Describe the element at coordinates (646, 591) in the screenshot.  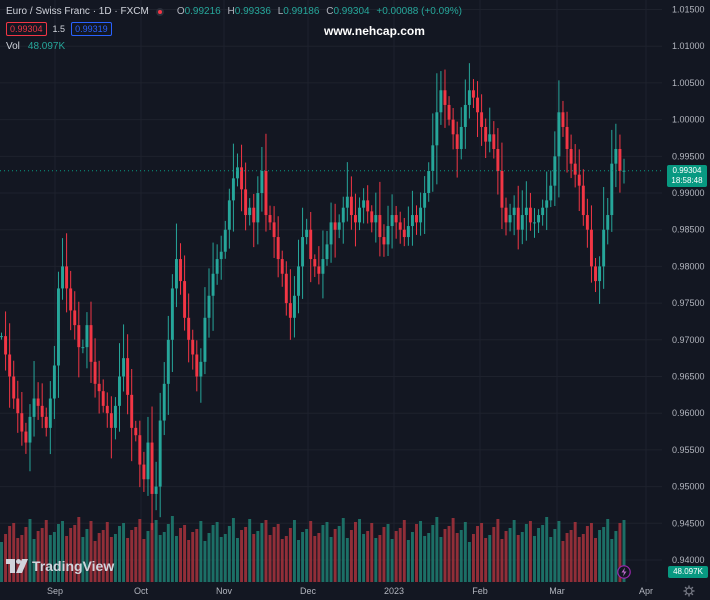
I see `time-tick-label: Apr` at that location.